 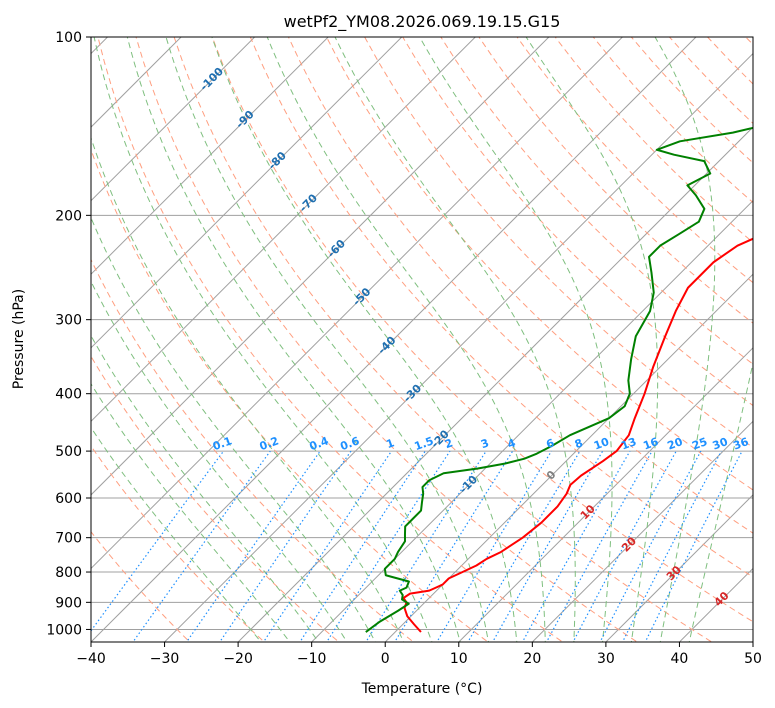 What do you see at coordinates (550, 443) in the screenshot?
I see `mixing-ratio-label: 6` at bounding box center [550, 443].